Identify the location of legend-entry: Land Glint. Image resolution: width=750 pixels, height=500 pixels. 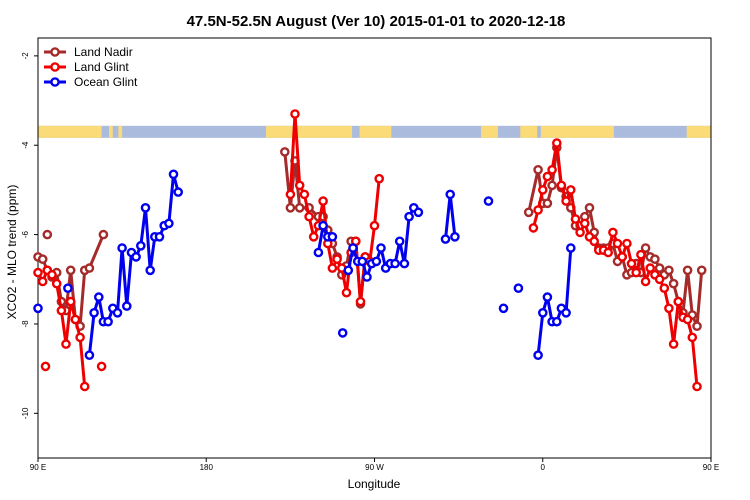
(86, 67).